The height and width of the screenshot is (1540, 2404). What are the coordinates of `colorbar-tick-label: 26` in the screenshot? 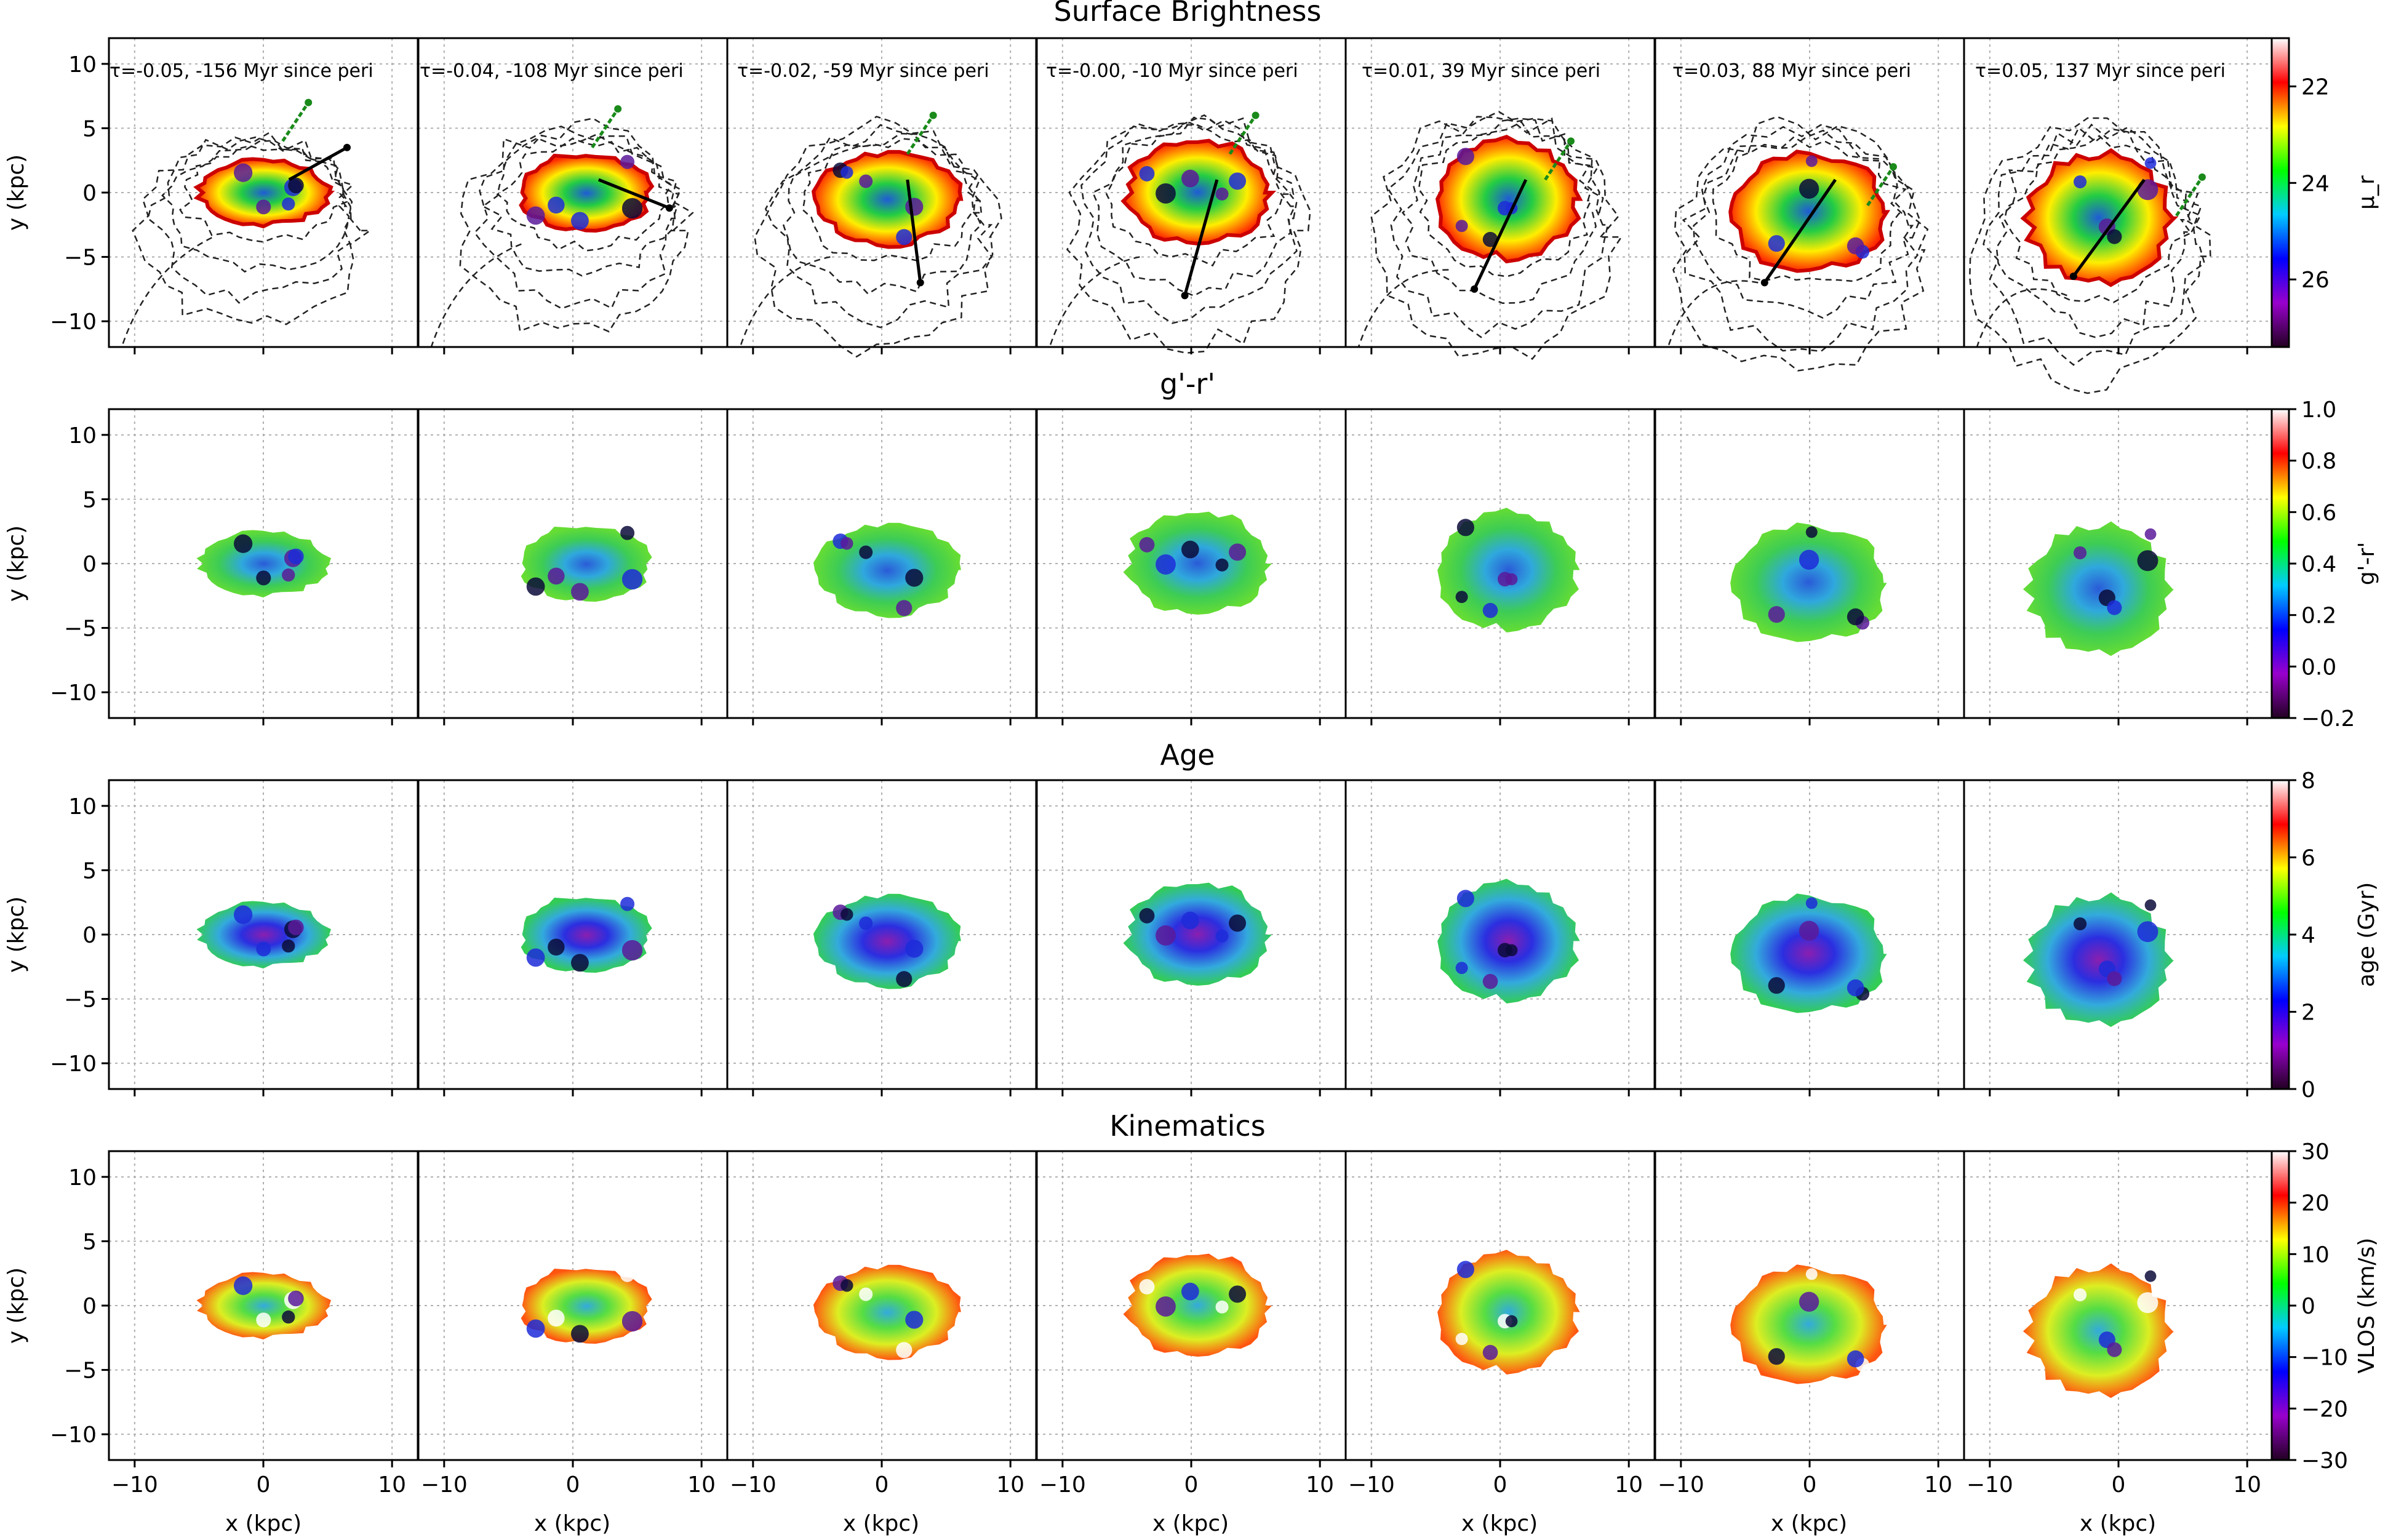 It's located at (2315, 280).